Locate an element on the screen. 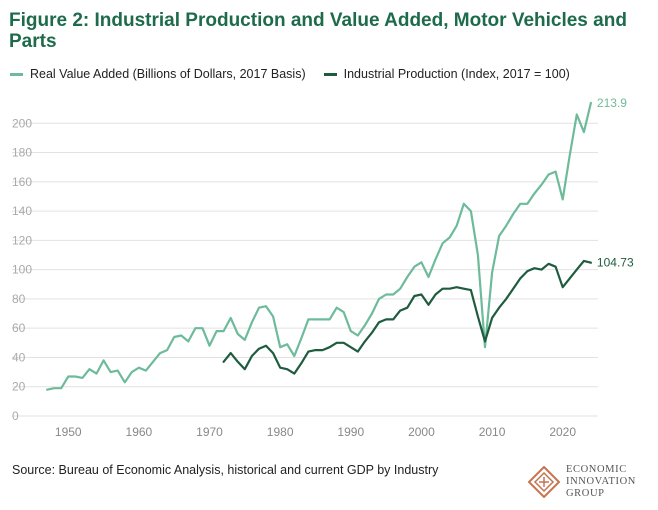 The image size is (658, 510). y-tick-label-200: 200 is located at coordinates (22, 123).